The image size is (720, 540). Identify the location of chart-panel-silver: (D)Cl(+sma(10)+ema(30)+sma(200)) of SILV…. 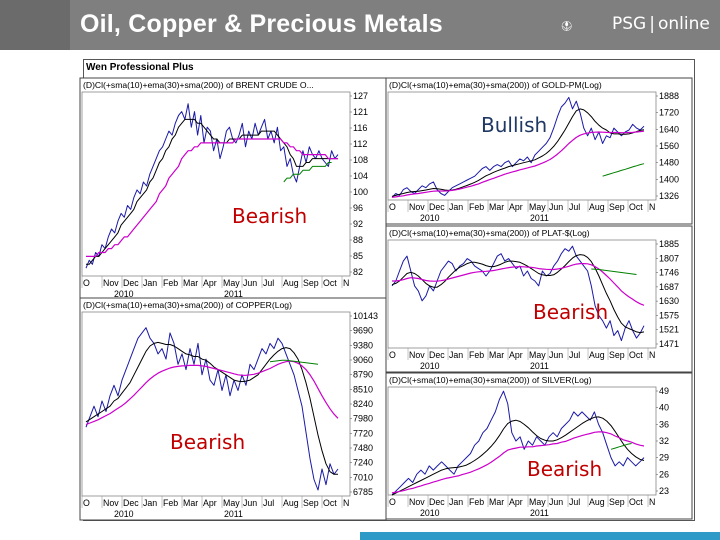
(539, 446).